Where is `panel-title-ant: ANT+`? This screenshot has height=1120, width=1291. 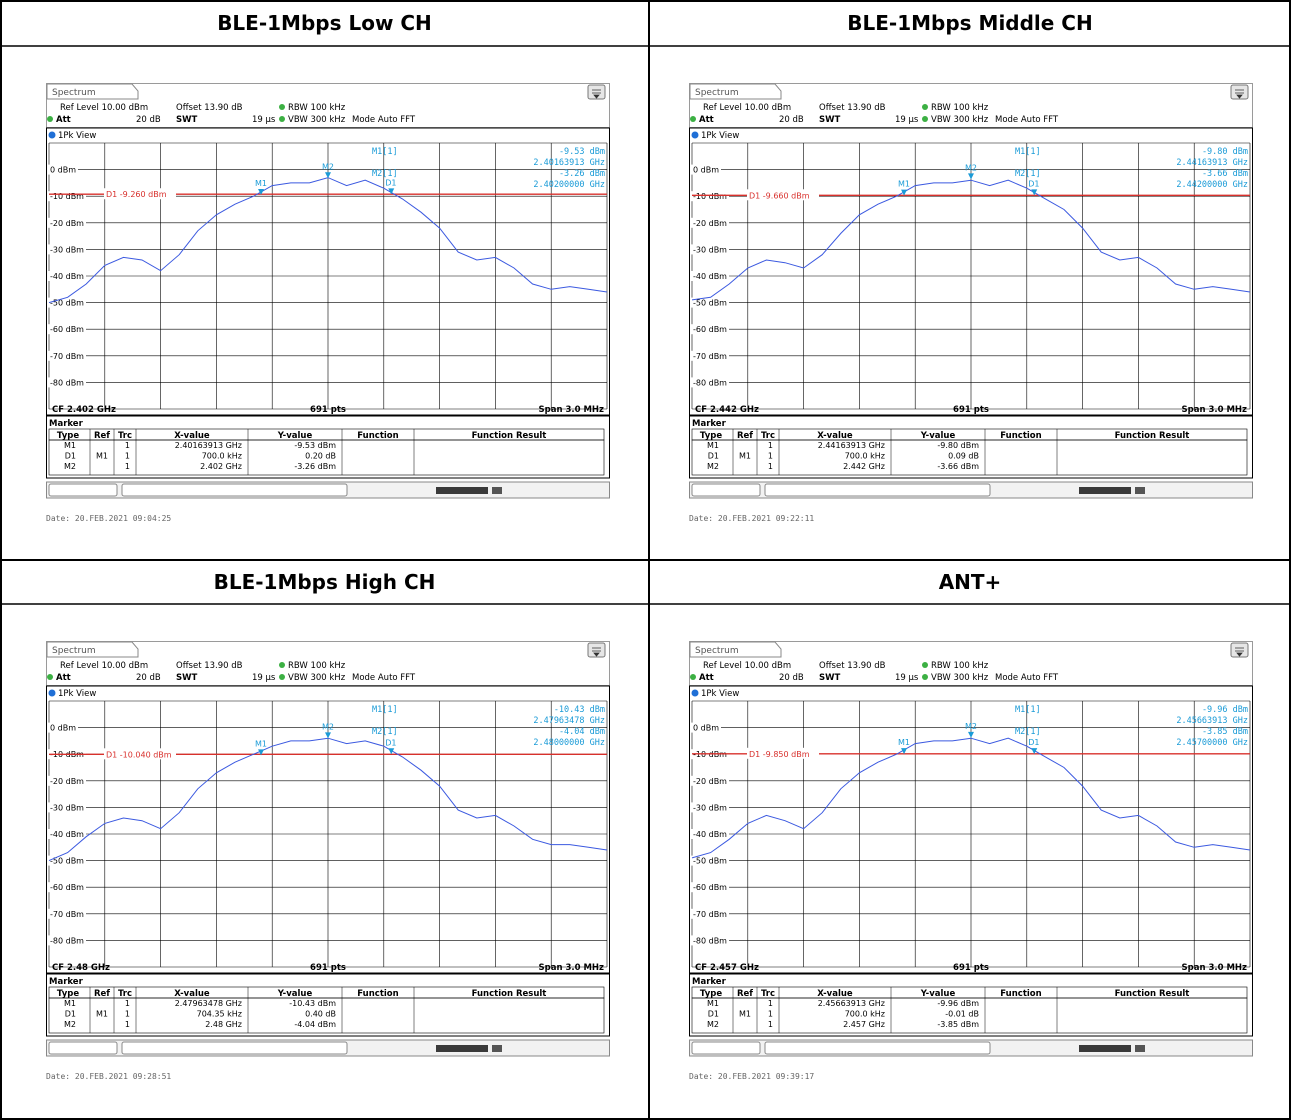 panel-title-ant: ANT+ is located at coordinates (970, 582).